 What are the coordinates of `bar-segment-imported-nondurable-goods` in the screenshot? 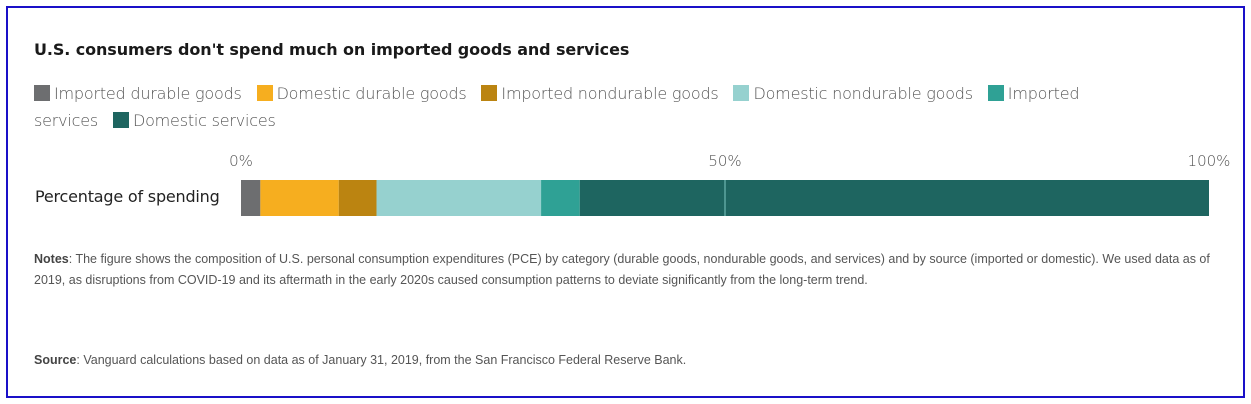 It's located at (357, 198).